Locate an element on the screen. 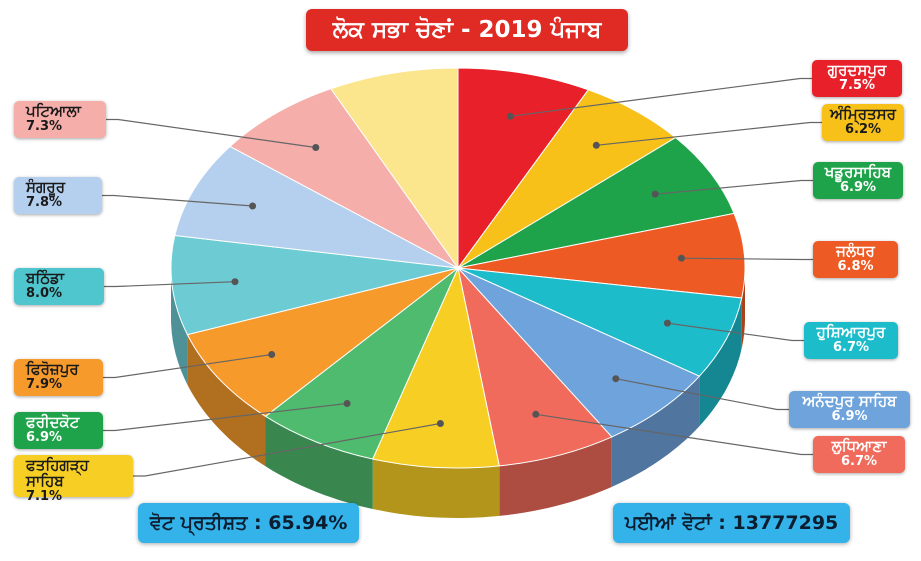 The height and width of the screenshot is (561, 921). slice-label-5: ਅਨੰਦਪੁਰ ਸਾਹਿਬ 6.9% is located at coordinates (849, 409).